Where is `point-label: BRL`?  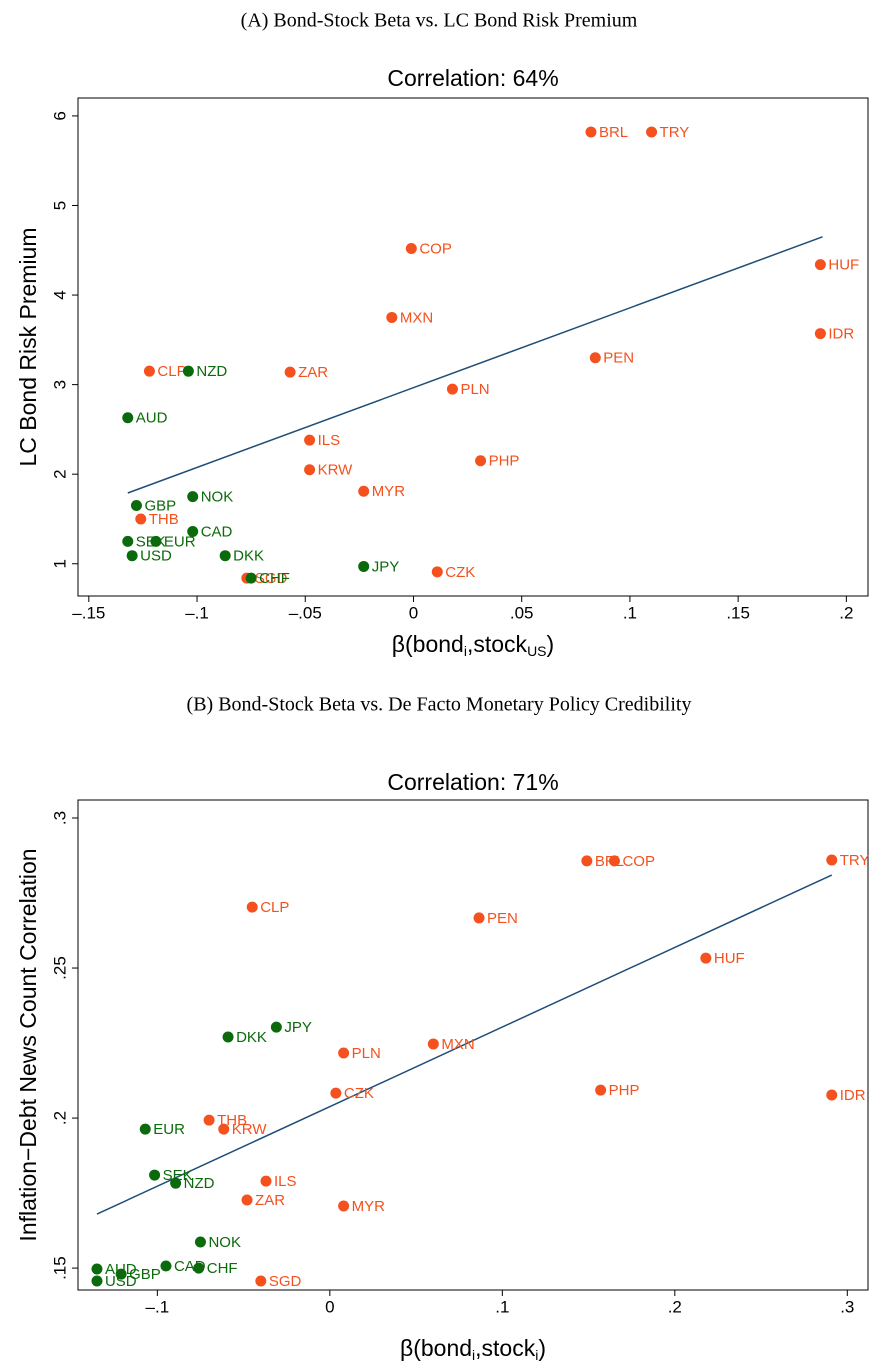
point-label: BRL is located at coordinates (613, 132).